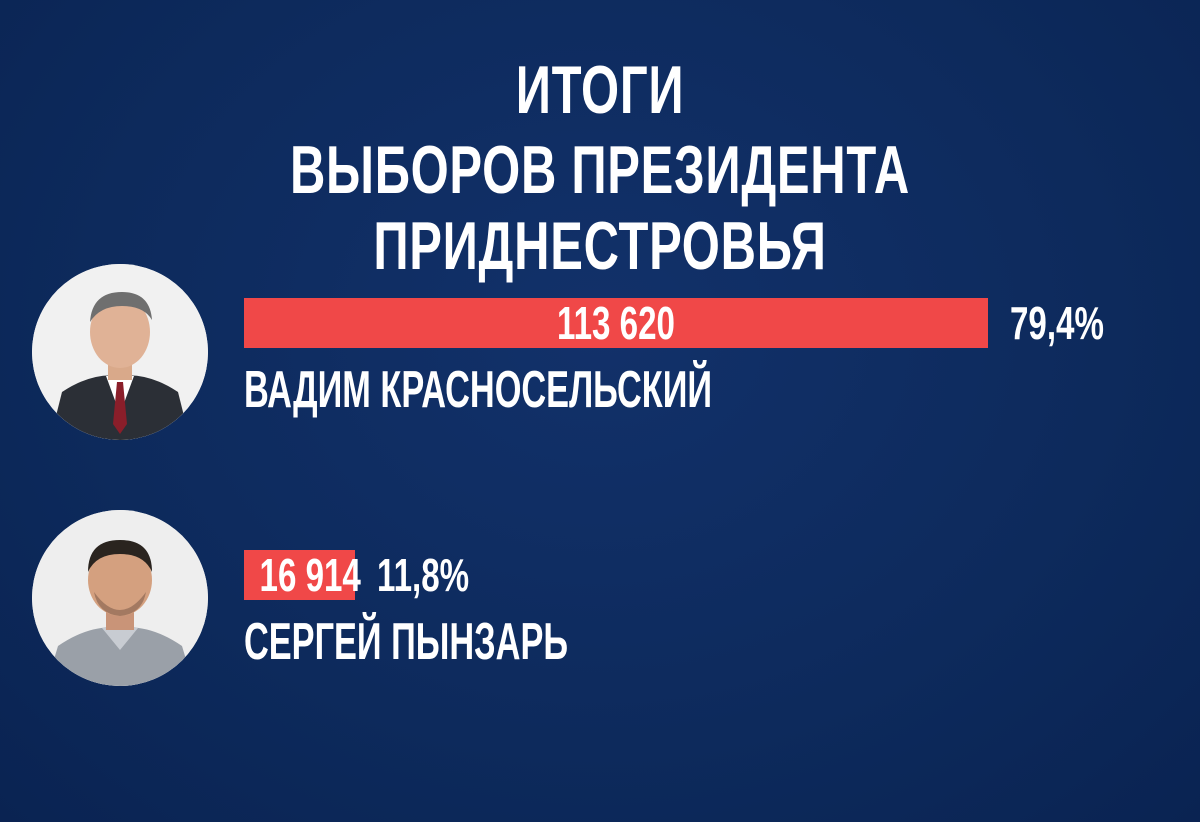  I want to click on candidate-2-name: СЕРГЕЙ ПЫНЗАРЬ, so click(406, 642).